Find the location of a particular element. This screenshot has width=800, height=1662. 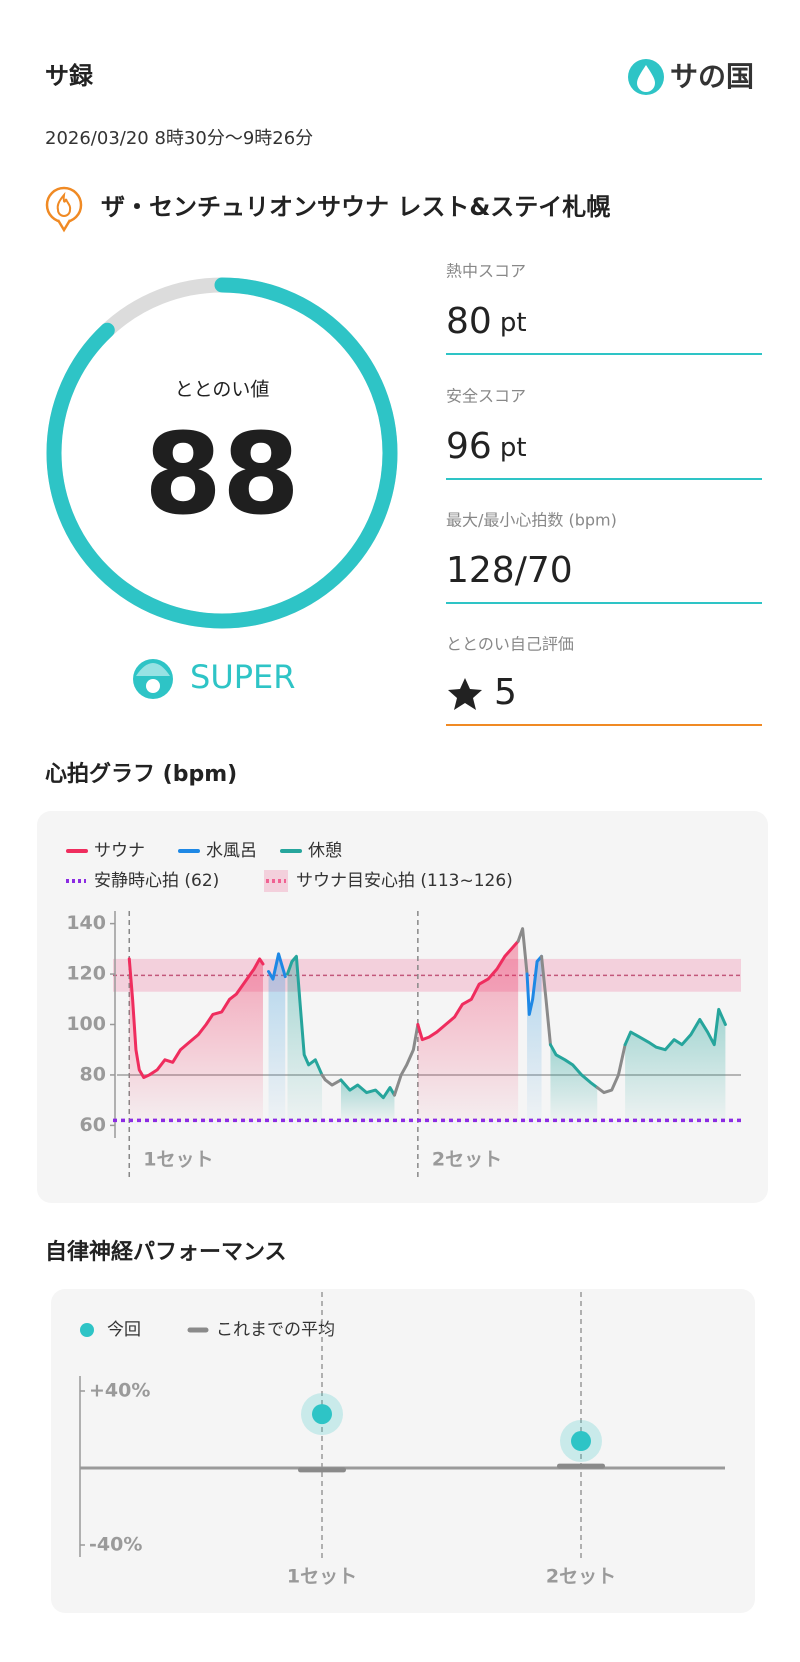

gauge-arc is located at coordinates (222, 453).